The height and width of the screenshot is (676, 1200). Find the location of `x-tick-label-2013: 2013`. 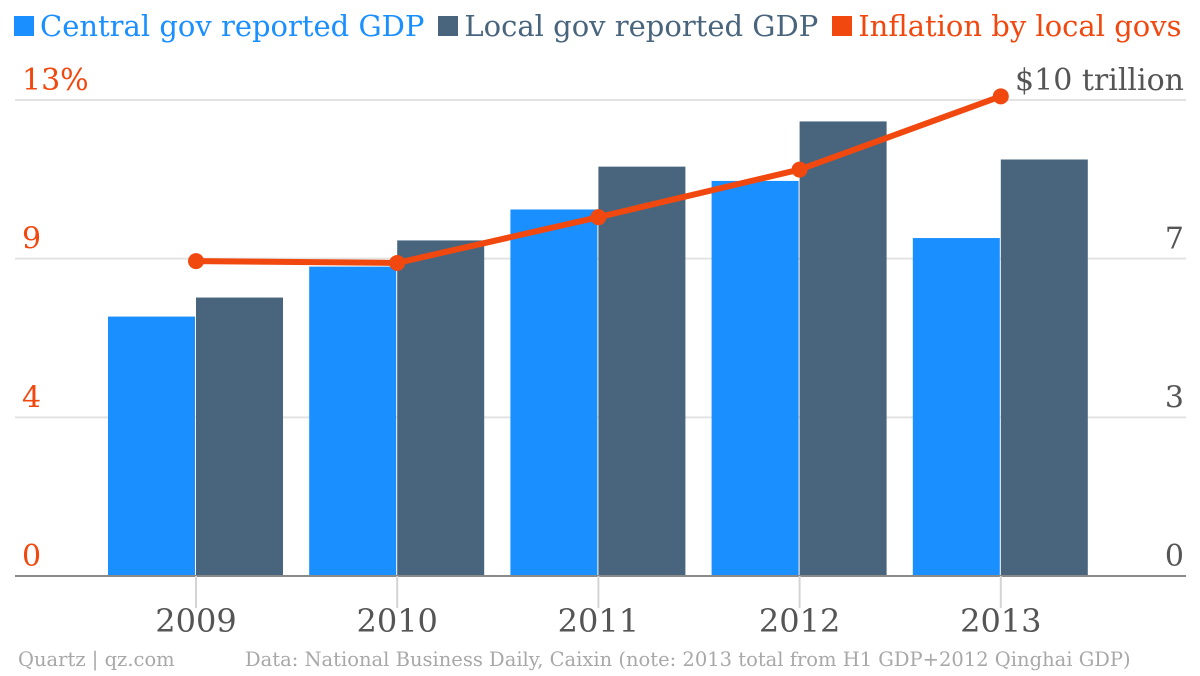

x-tick-label-2013: 2013 is located at coordinates (1000, 621).